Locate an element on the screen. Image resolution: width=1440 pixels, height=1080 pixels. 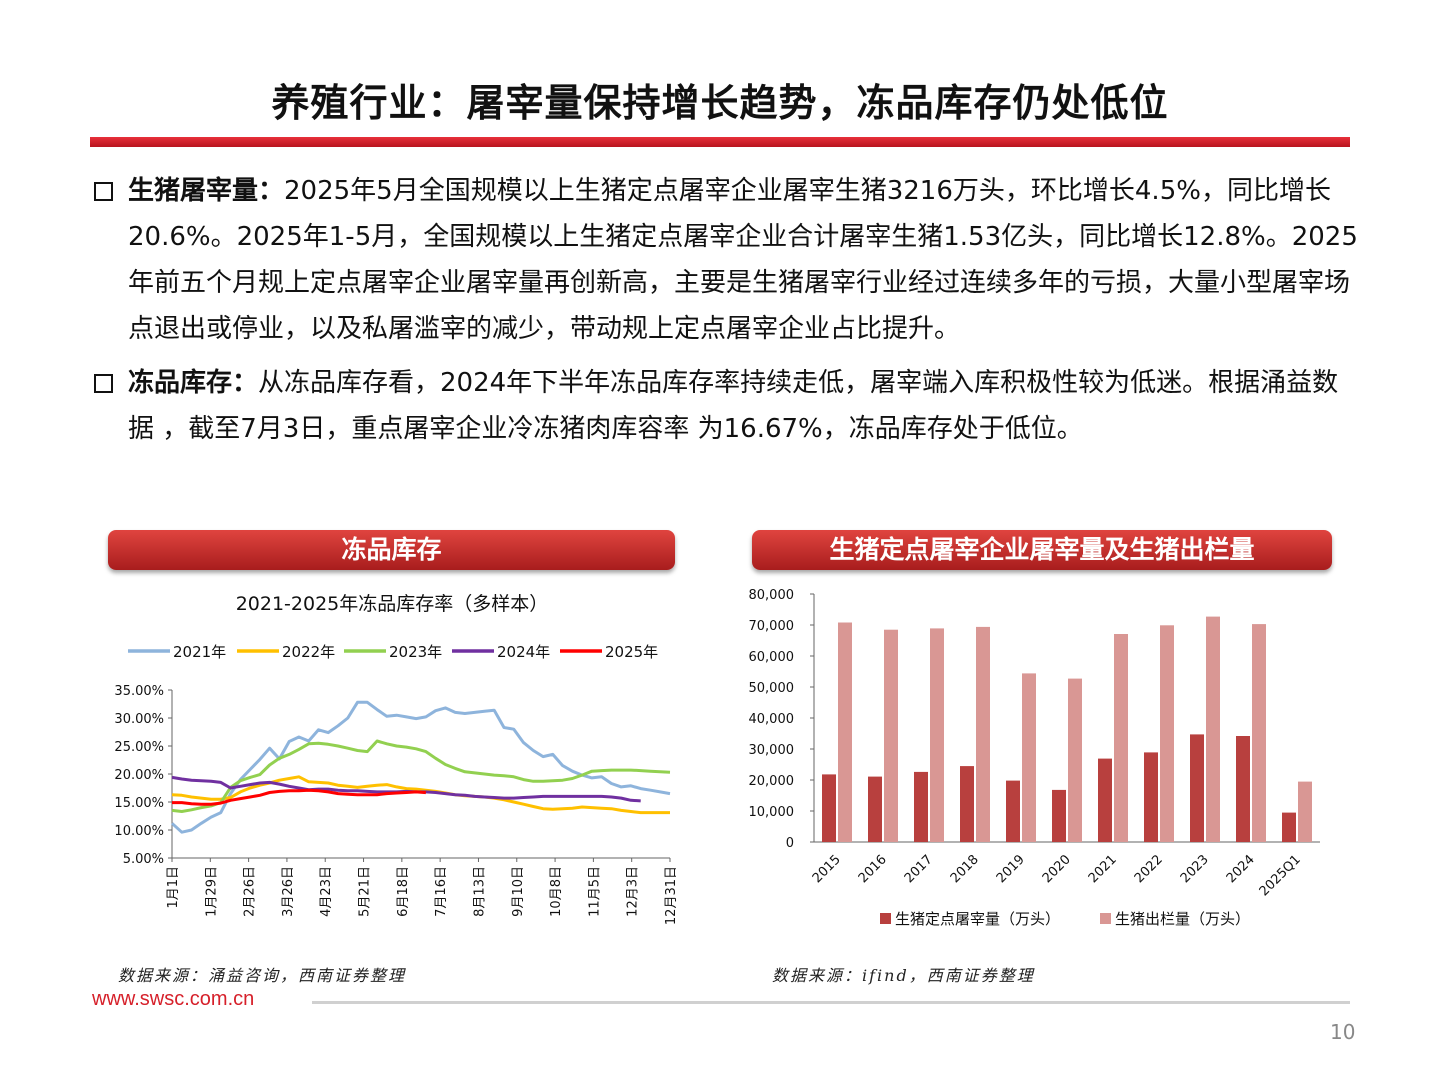
x-tick-label: 2025Q1 is located at coordinates (1280, 875).